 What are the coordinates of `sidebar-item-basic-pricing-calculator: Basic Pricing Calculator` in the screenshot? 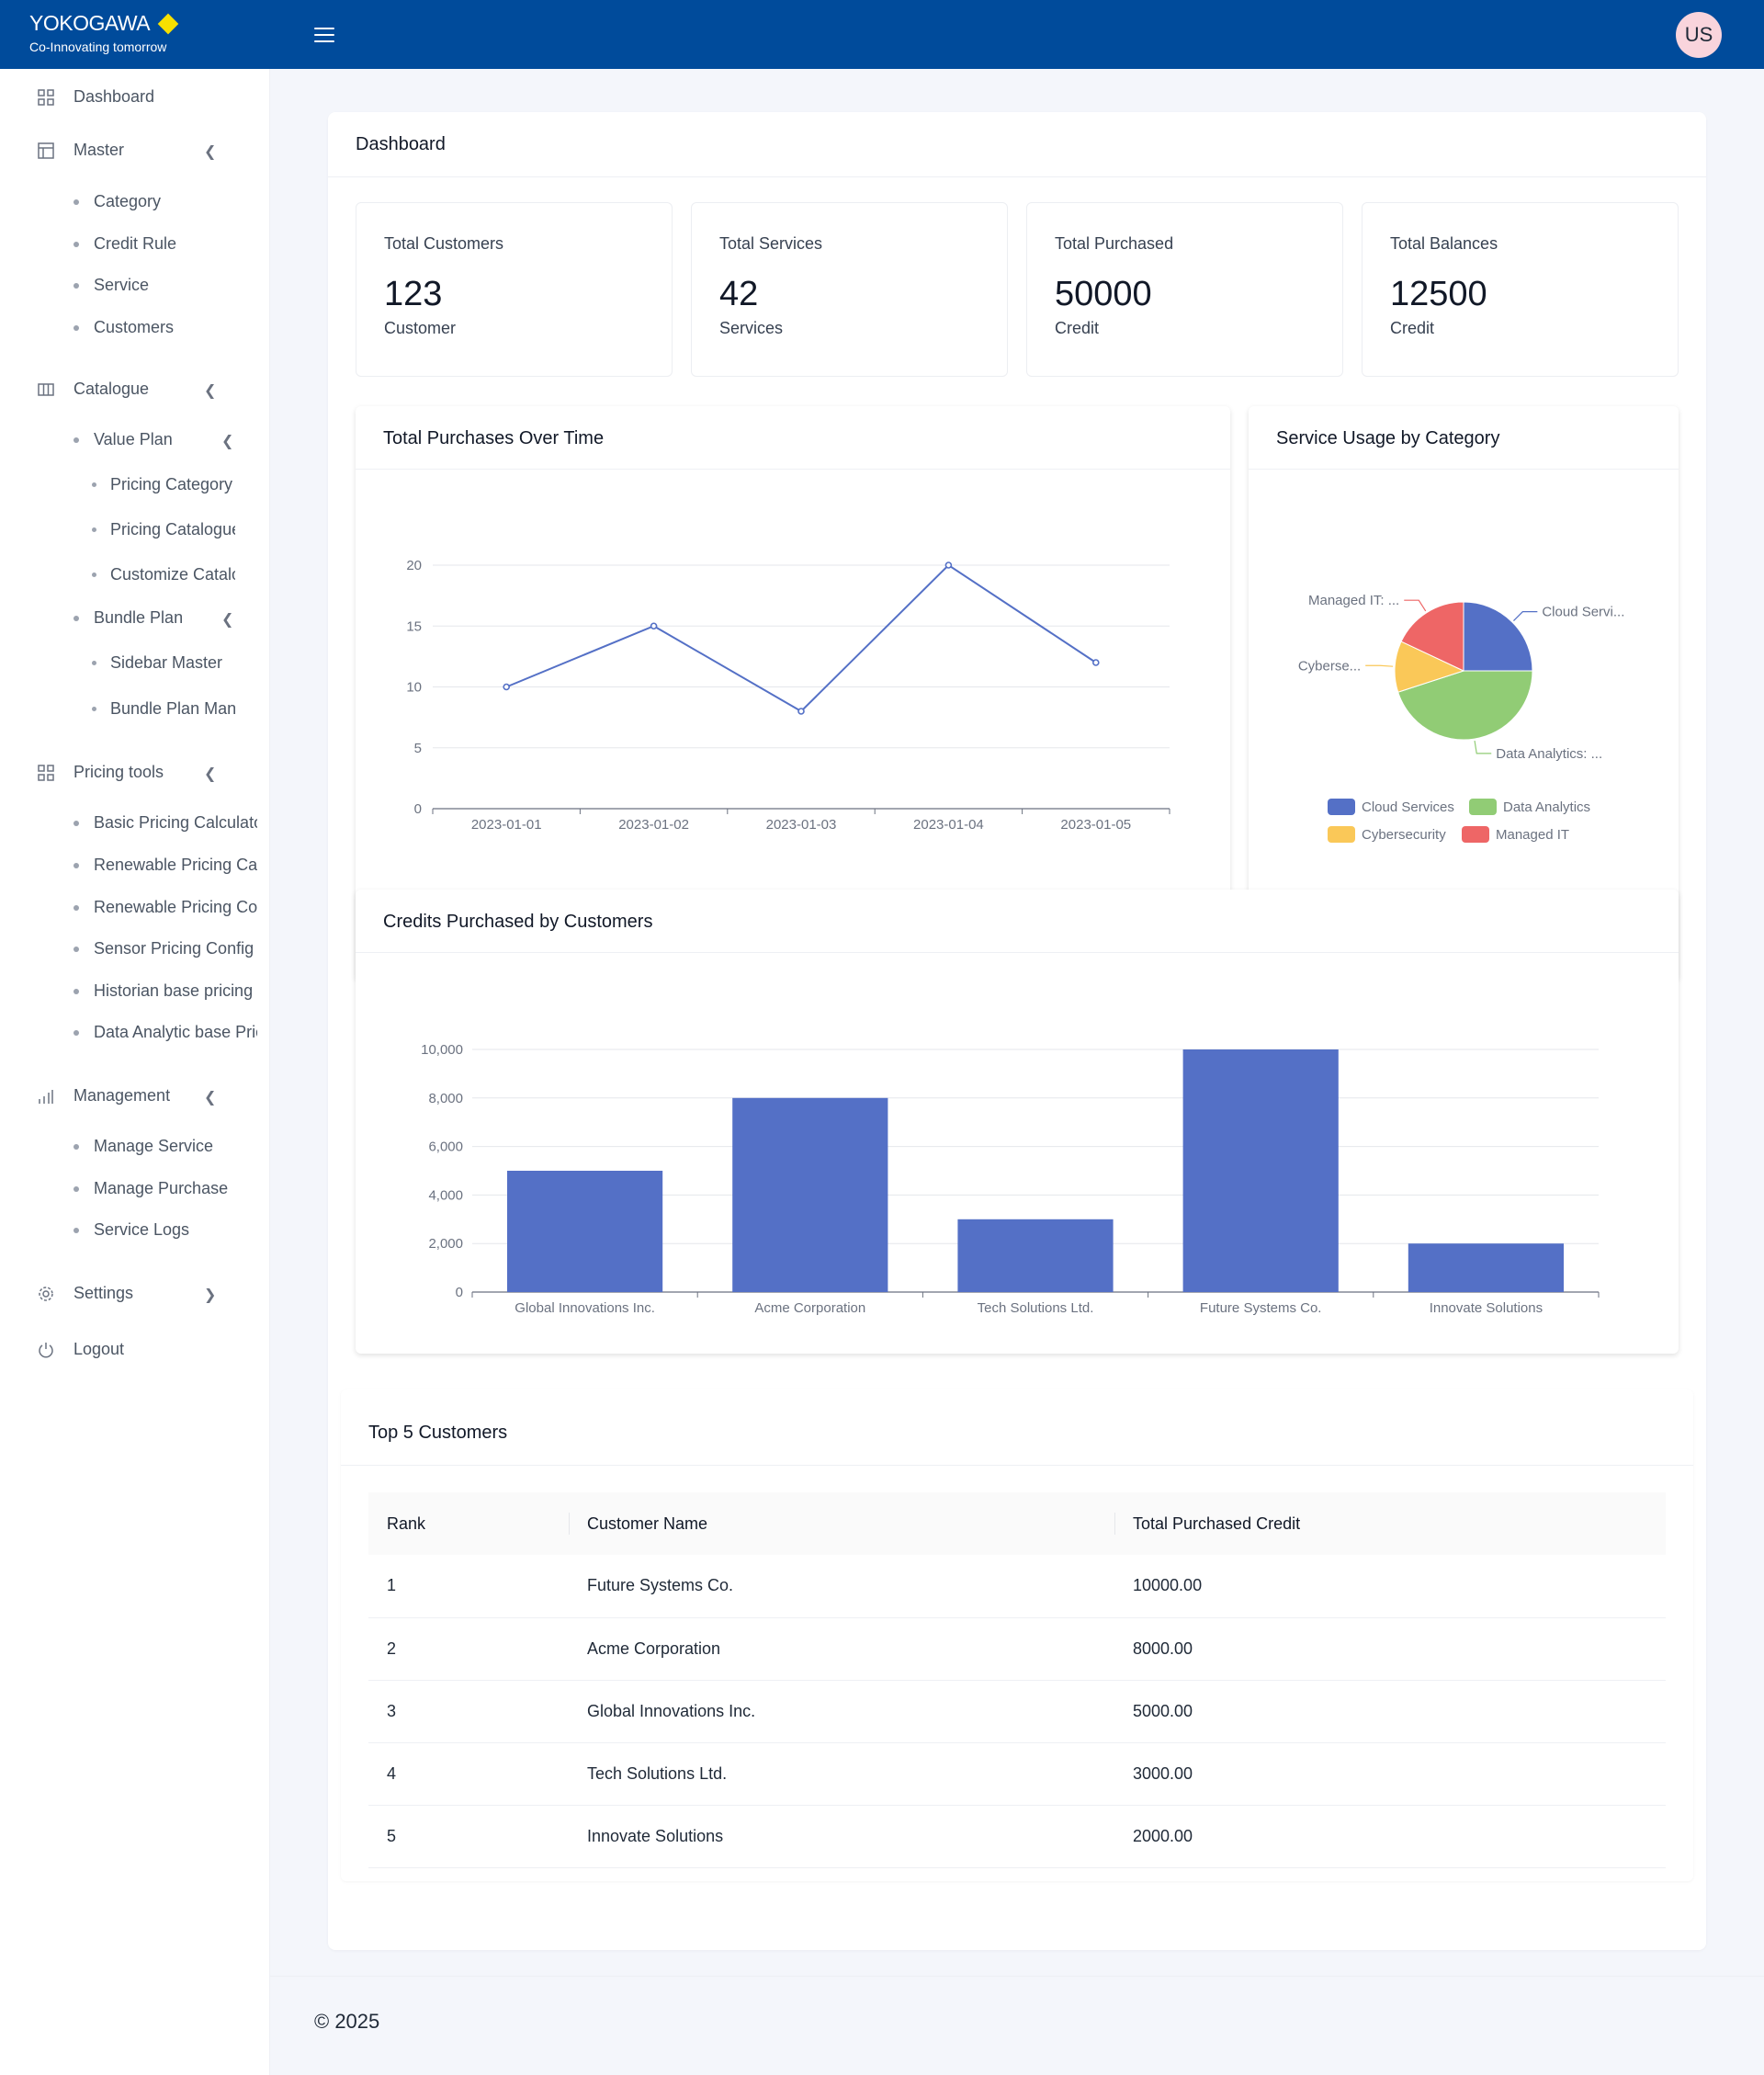 It's located at (166, 823).